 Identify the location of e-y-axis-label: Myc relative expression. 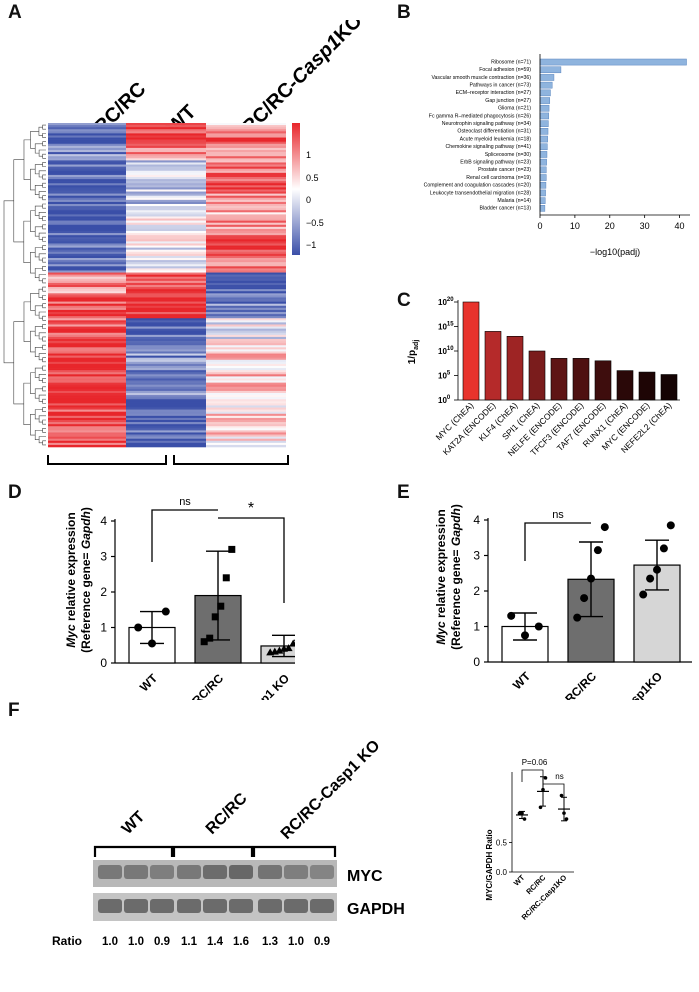
(441, 576).